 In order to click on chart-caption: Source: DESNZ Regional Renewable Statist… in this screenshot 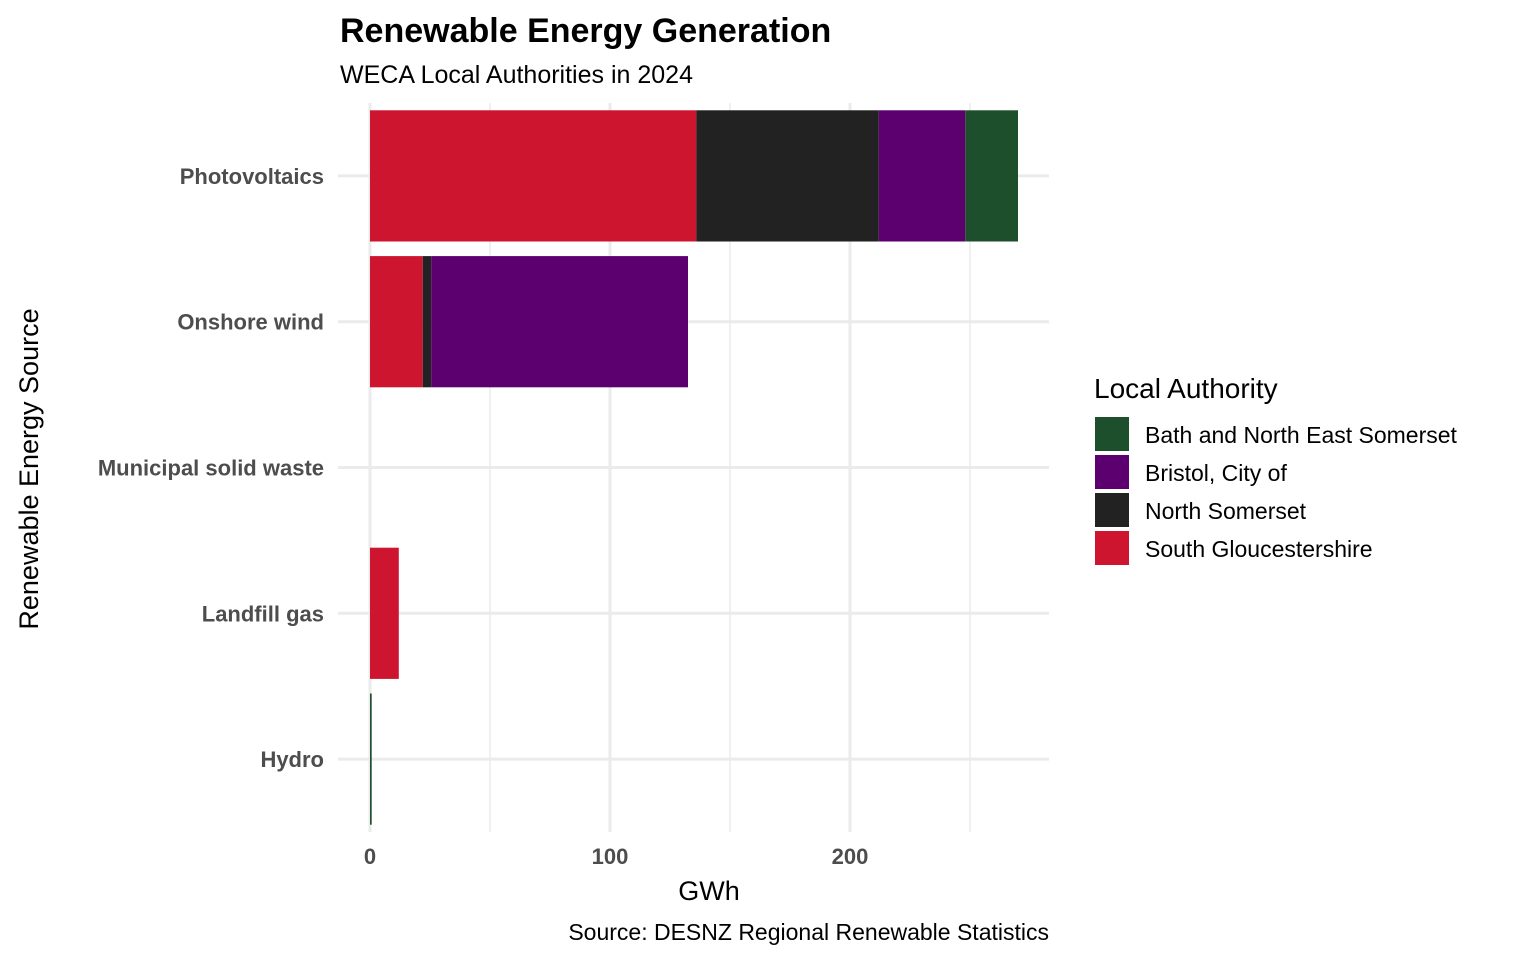, I will do `click(808, 932)`.